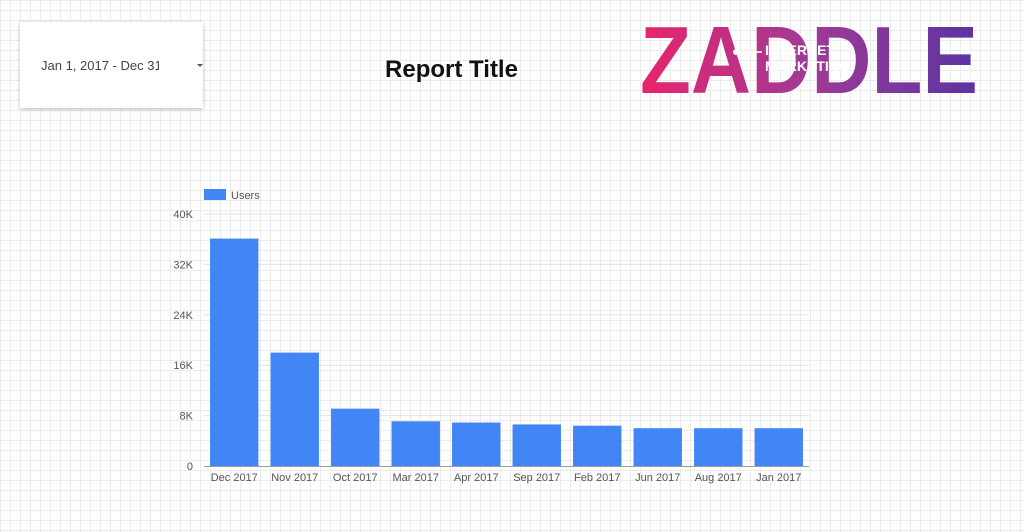  I want to click on x-tick-label: Apr 2017, so click(476, 478).